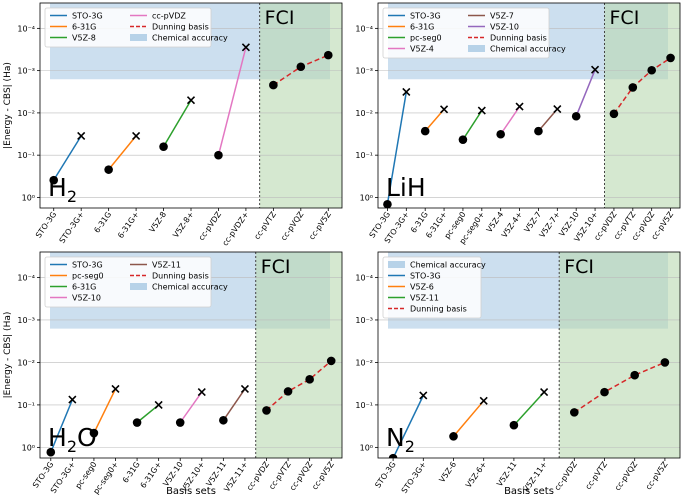  What do you see at coordinates (276, 267) in the screenshot?
I see `fci-label: FCI` at bounding box center [276, 267].